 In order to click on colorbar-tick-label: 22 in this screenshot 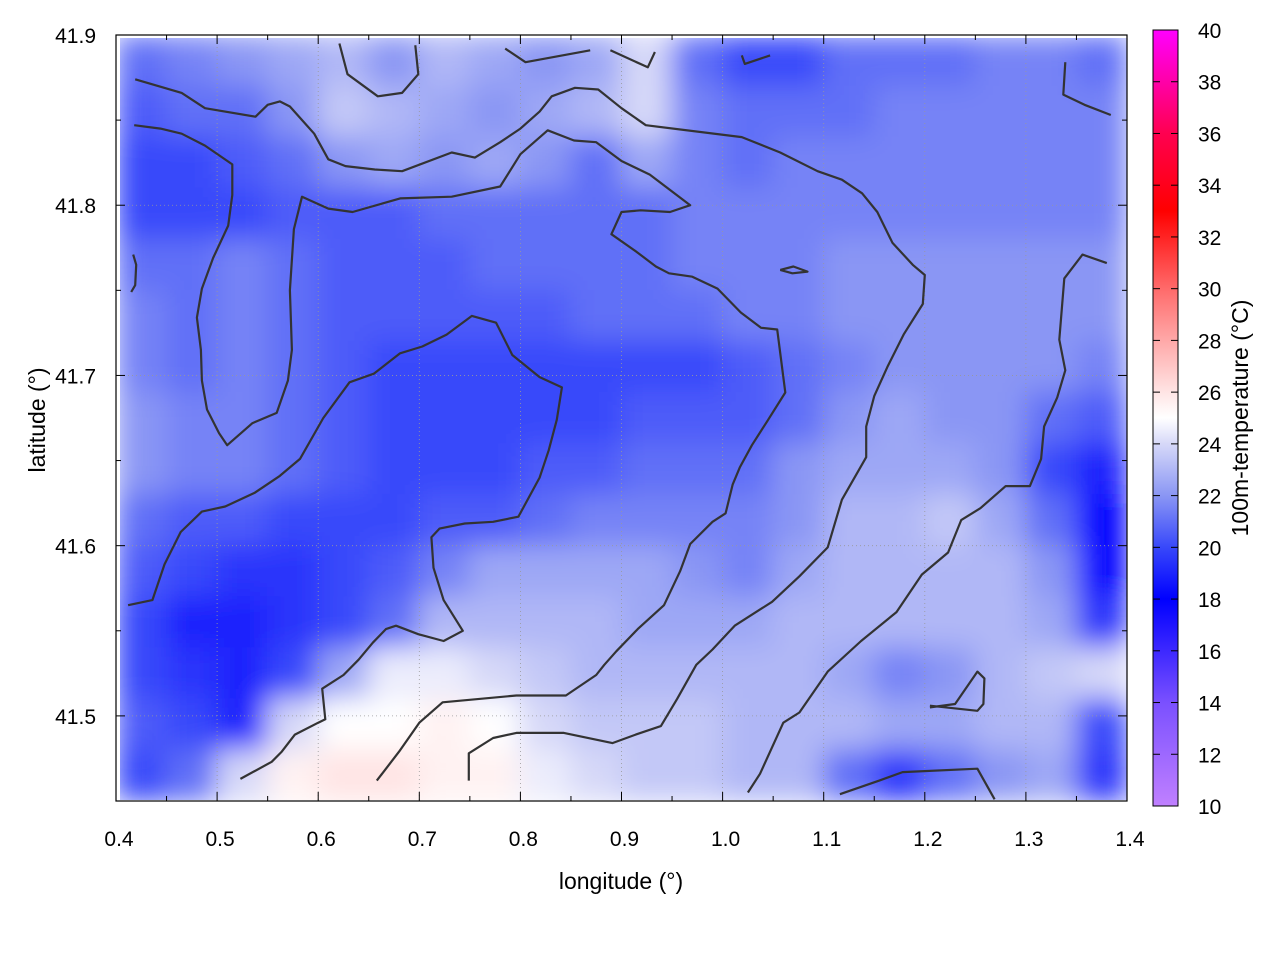, I will do `click(1209, 497)`.